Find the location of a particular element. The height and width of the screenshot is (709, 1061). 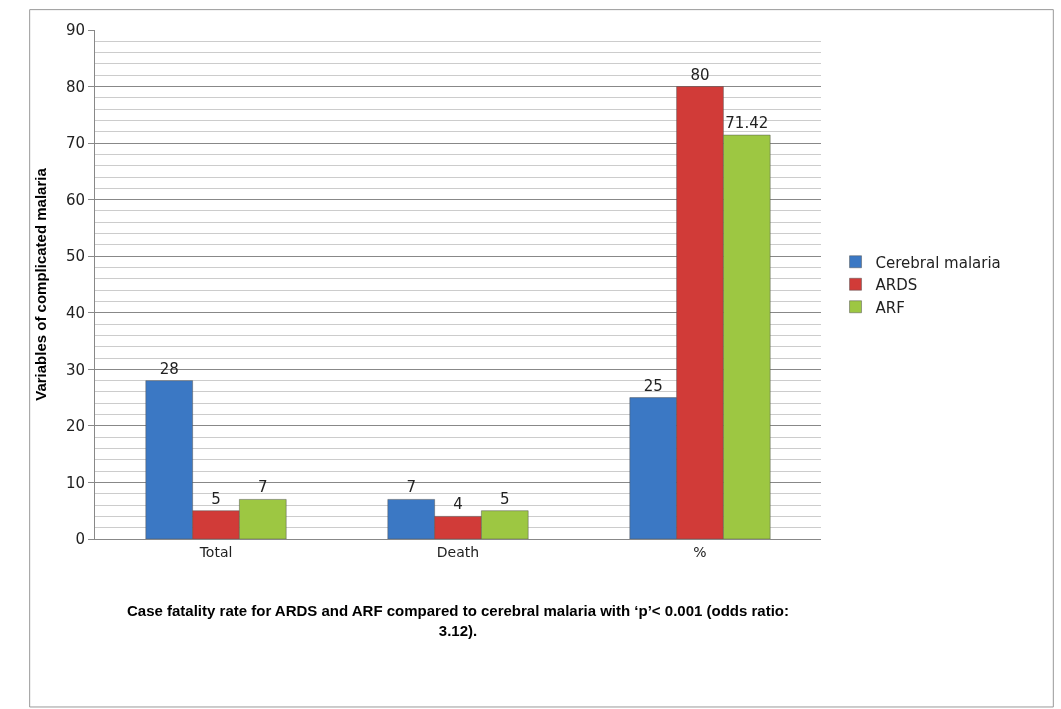

legend-label: Cerebral malaria is located at coordinates (938, 262).